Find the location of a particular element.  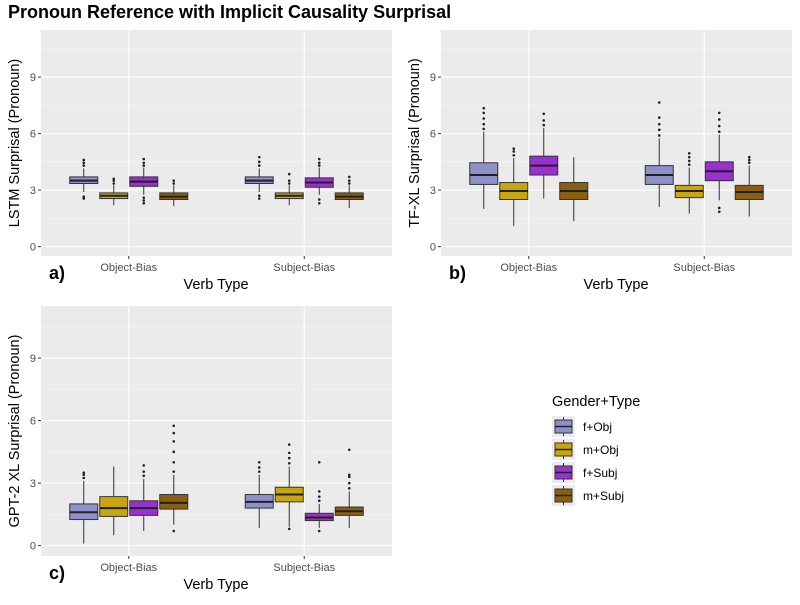

legend-label: f+Subj is located at coordinates (600, 473).